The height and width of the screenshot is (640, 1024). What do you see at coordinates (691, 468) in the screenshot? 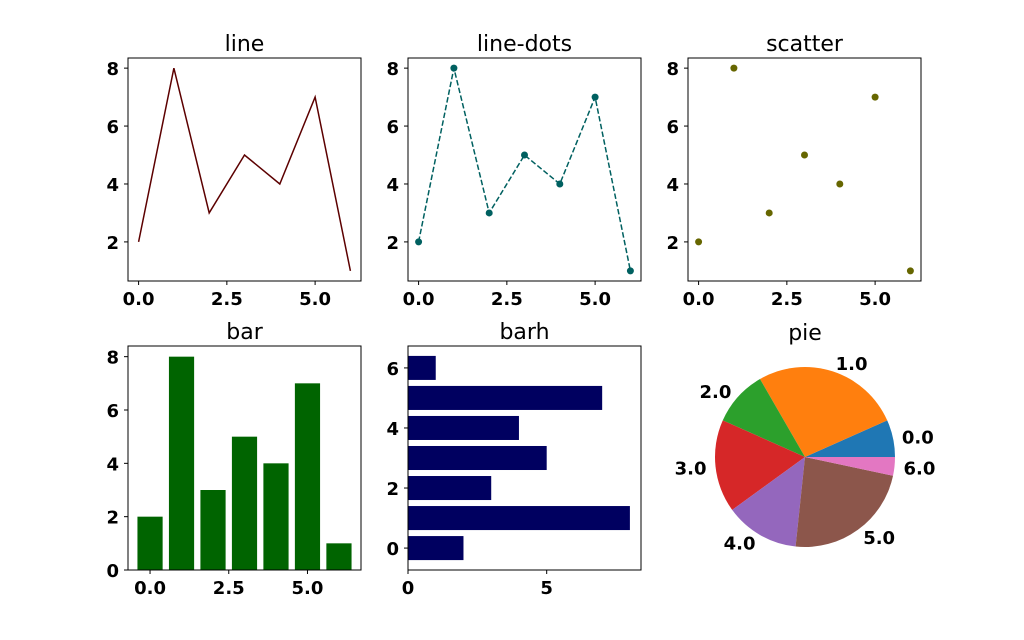
I see `pie-label: 3.0` at bounding box center [691, 468].